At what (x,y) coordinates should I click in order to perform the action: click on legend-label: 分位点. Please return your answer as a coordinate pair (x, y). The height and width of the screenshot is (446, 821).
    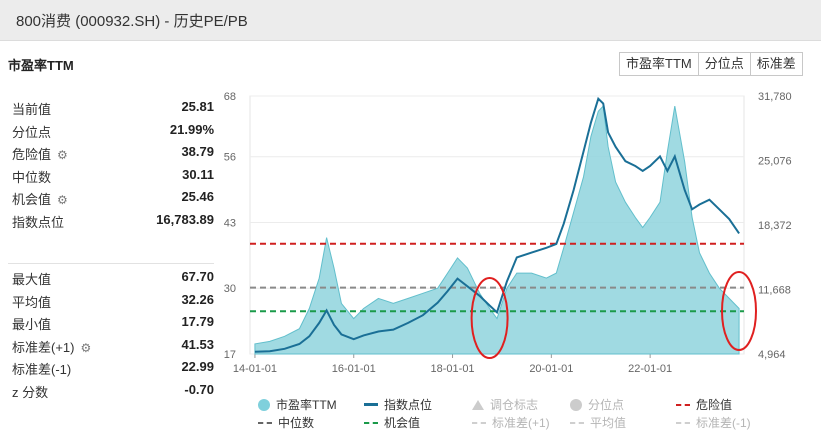
    Looking at the image, I should click on (606, 405).